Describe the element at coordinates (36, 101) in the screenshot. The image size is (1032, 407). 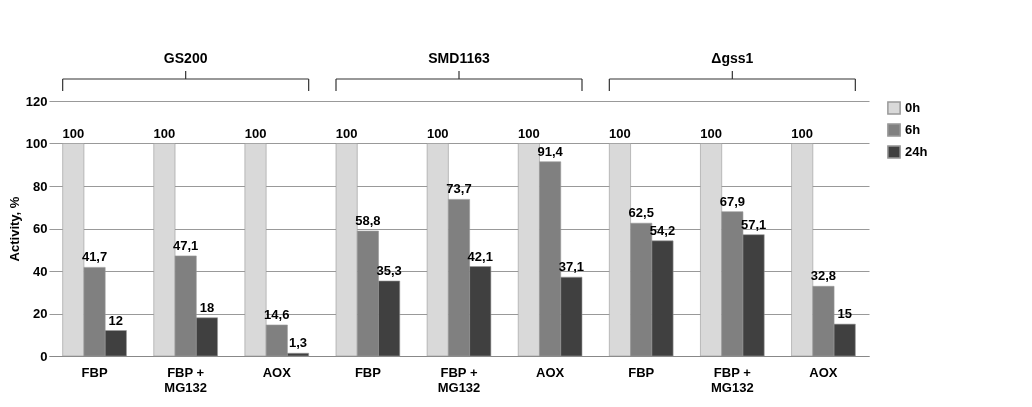
I see `y-tick-label: 120` at that location.